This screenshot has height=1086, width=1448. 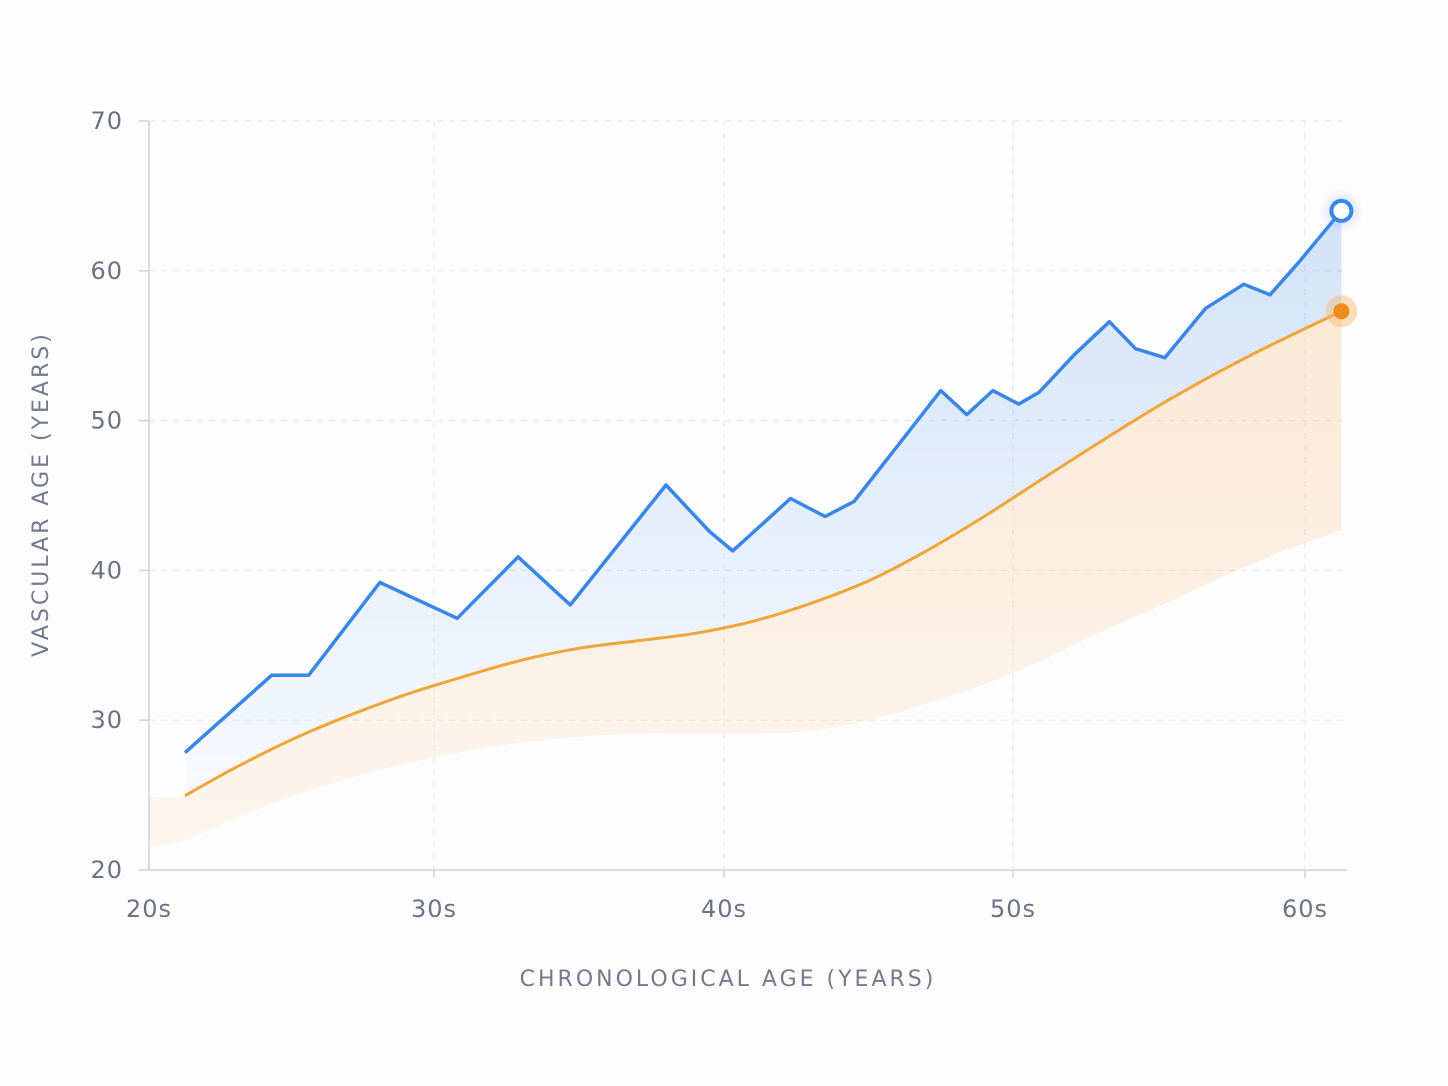 What do you see at coordinates (106, 720) in the screenshot?
I see `y-tick-label: 30` at bounding box center [106, 720].